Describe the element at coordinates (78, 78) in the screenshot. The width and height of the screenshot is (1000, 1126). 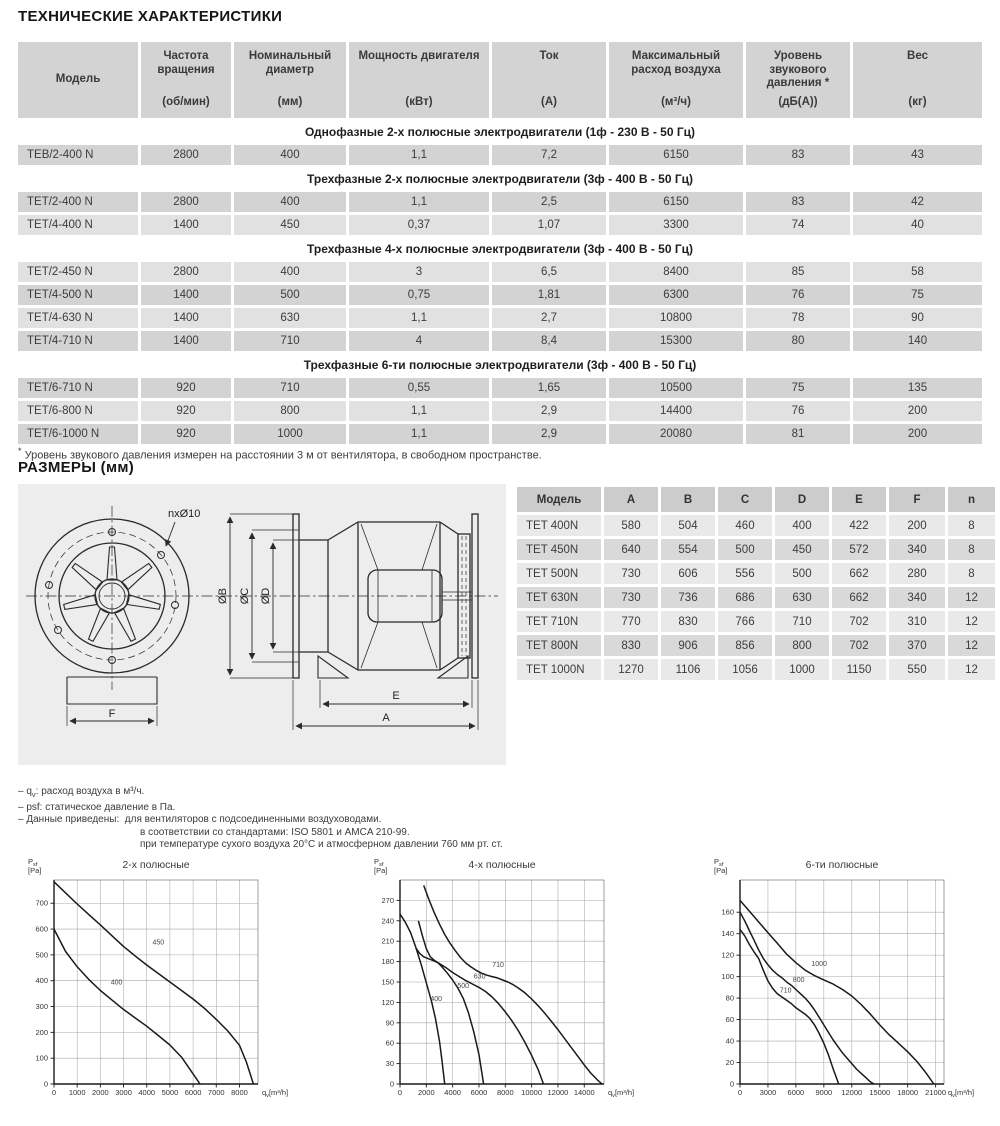
I see `column-label: Модель` at that location.